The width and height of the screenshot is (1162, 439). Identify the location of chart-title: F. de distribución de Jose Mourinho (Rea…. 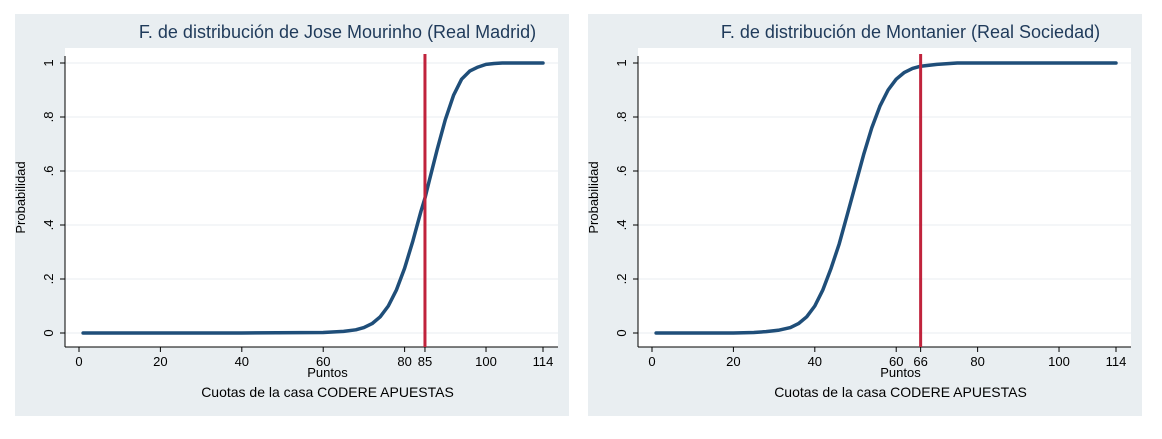
(337, 32).